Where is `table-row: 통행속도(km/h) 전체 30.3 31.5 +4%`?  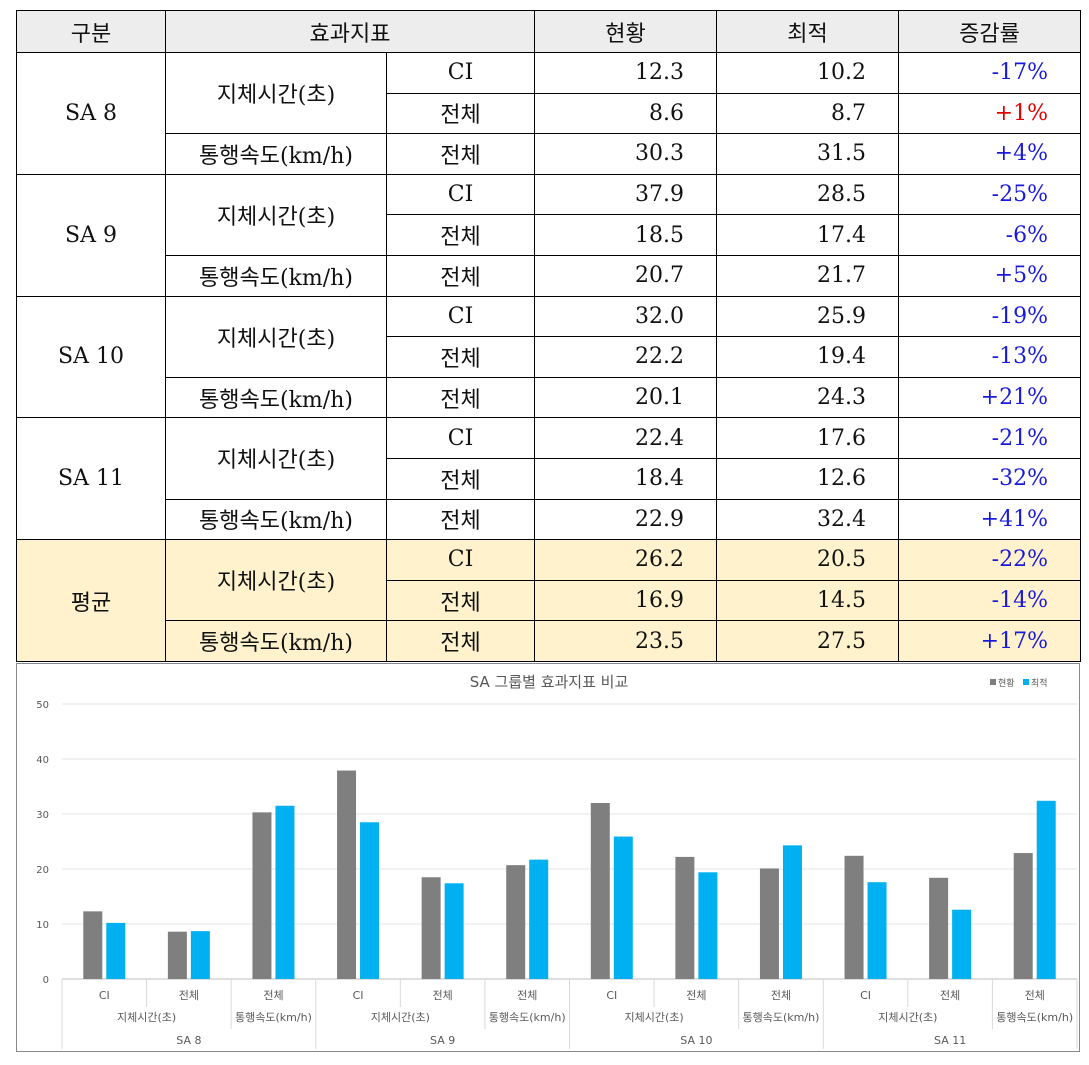
table-row: 통행속도(km/h) 전체 30.3 31.5 +4% is located at coordinates (549, 154).